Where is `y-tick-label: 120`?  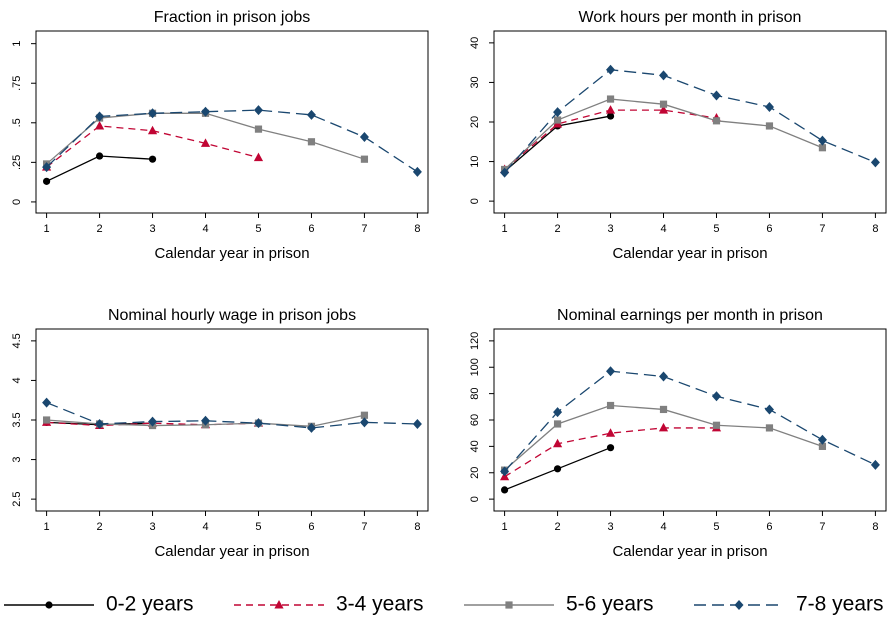 y-tick-label: 120 is located at coordinates (475, 341).